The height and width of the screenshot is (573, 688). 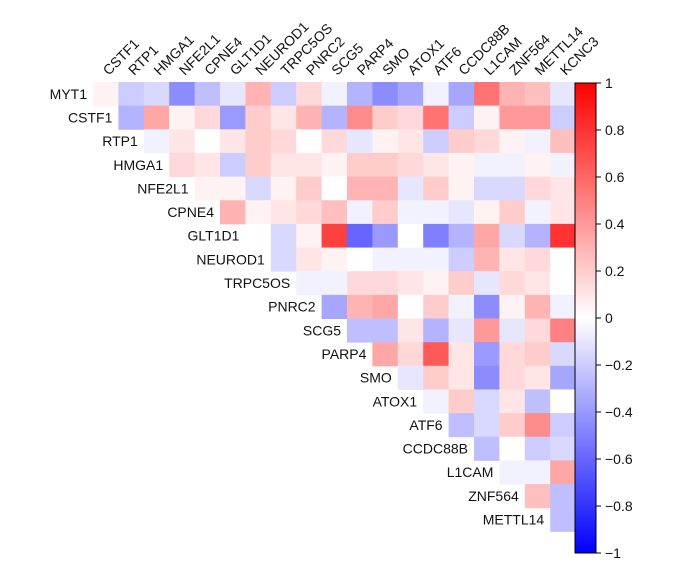 What do you see at coordinates (90, 117) in the screenshot?
I see `row-label: CSTF1` at bounding box center [90, 117].